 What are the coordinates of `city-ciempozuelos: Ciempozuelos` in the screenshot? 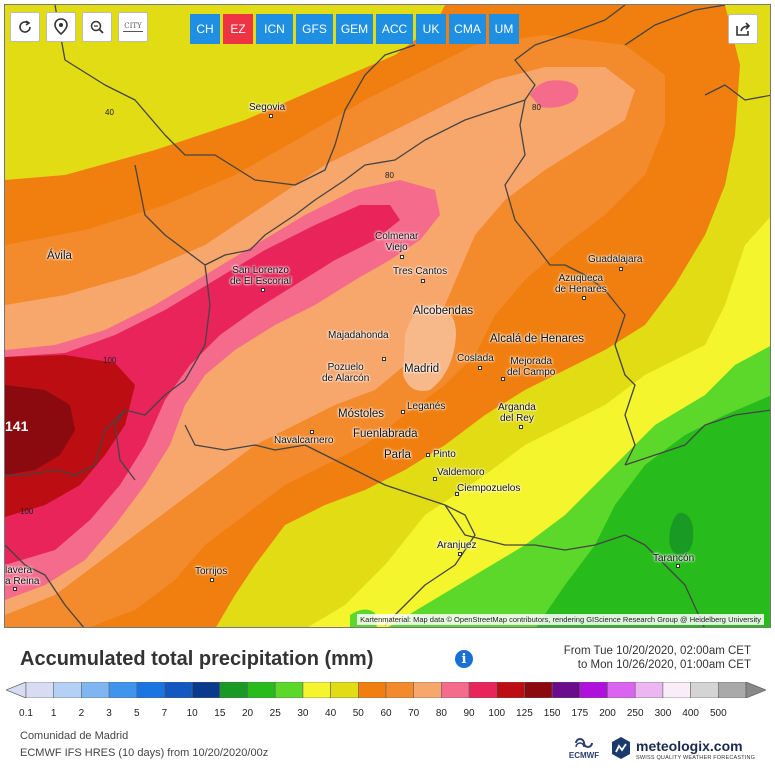 It's located at (489, 488).